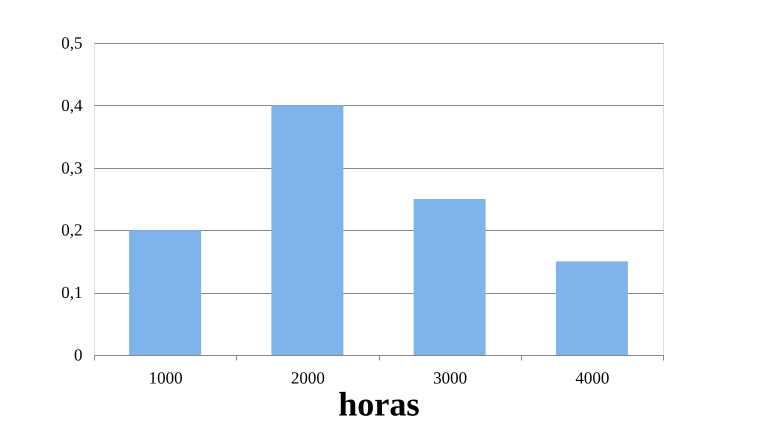 Image resolution: width=775 pixels, height=441 pixels. Describe the element at coordinates (592, 378) in the screenshot. I see `x-tick-label: 4000` at that location.